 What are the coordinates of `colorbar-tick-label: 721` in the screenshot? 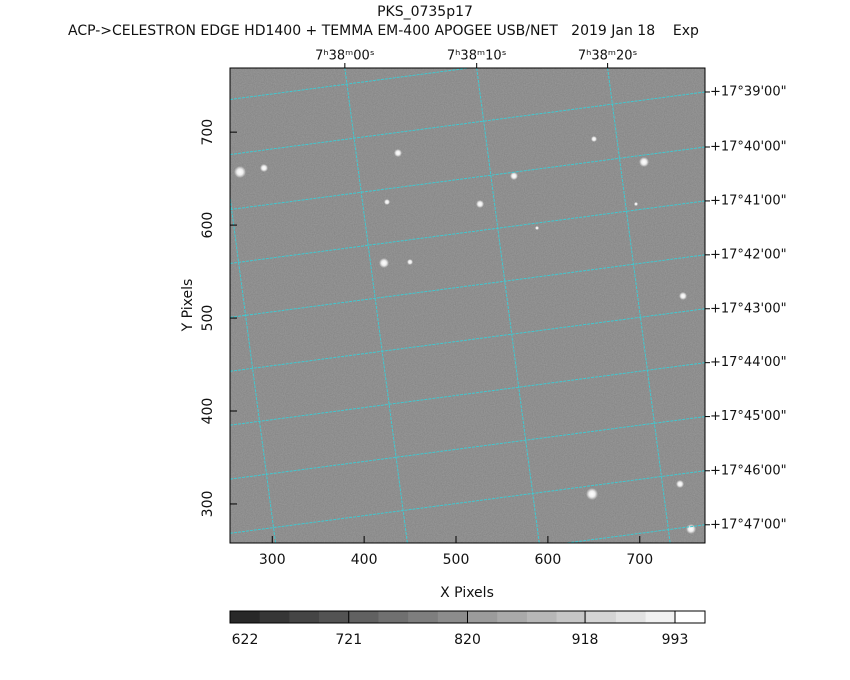 It's located at (348, 640).